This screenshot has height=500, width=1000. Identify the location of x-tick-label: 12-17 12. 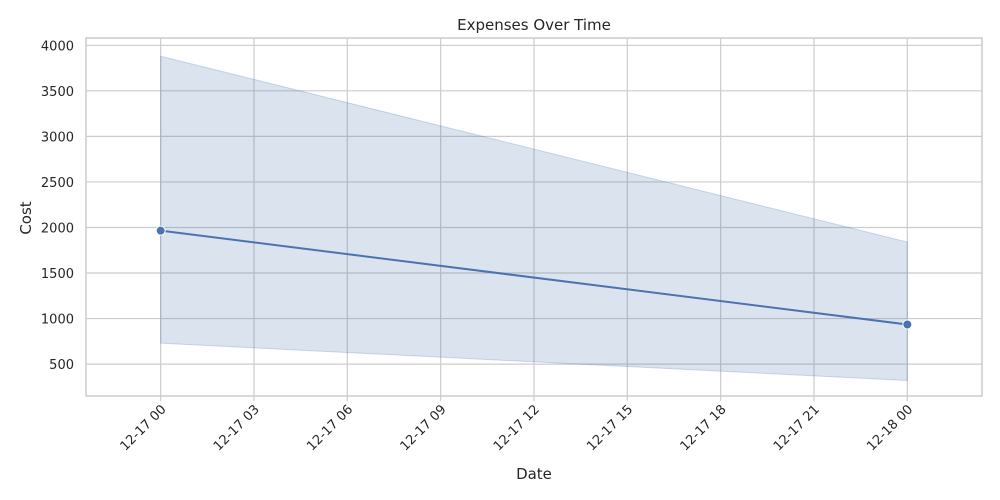
(517, 428).